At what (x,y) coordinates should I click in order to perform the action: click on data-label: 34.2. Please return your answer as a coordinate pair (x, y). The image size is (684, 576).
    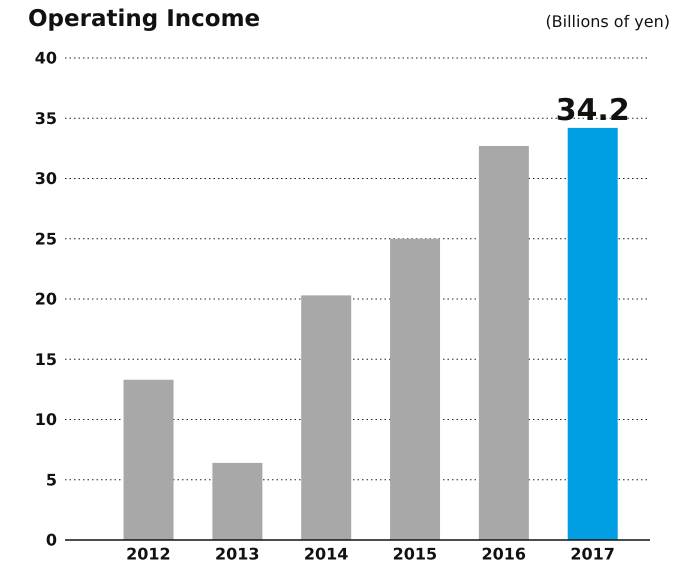
    Looking at the image, I should click on (593, 110).